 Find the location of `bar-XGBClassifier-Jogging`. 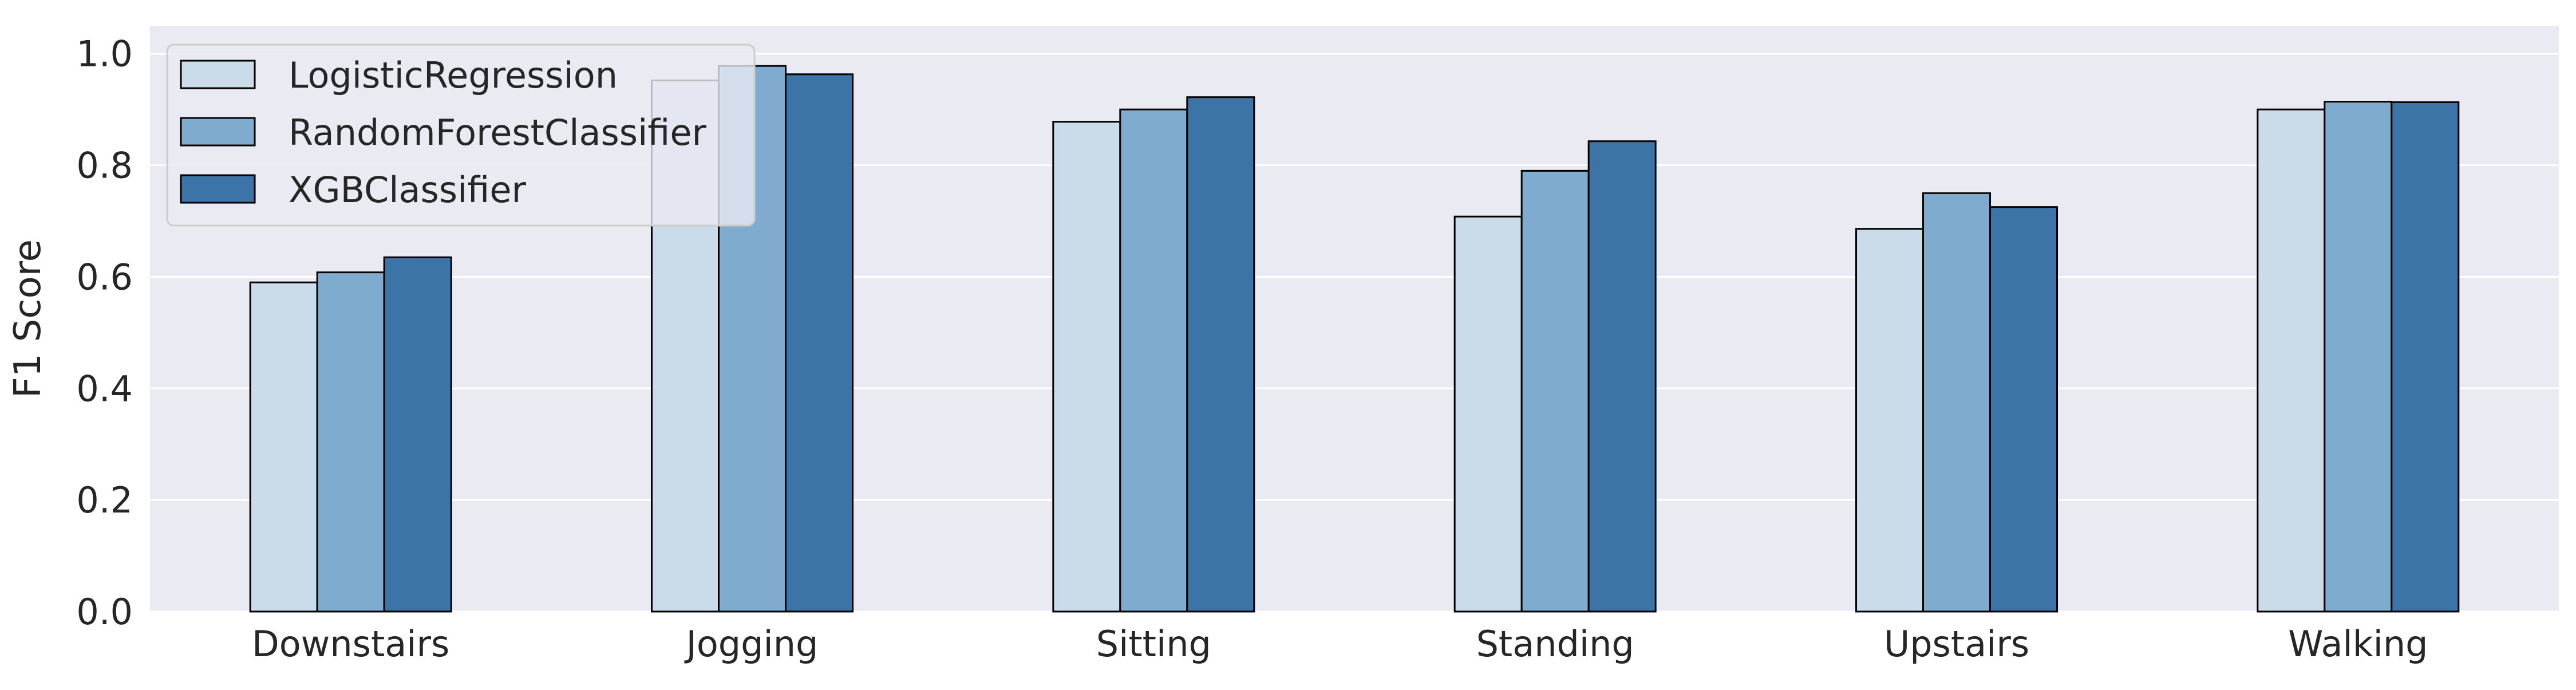

bar-XGBClassifier-Jogging is located at coordinates (819, 343).